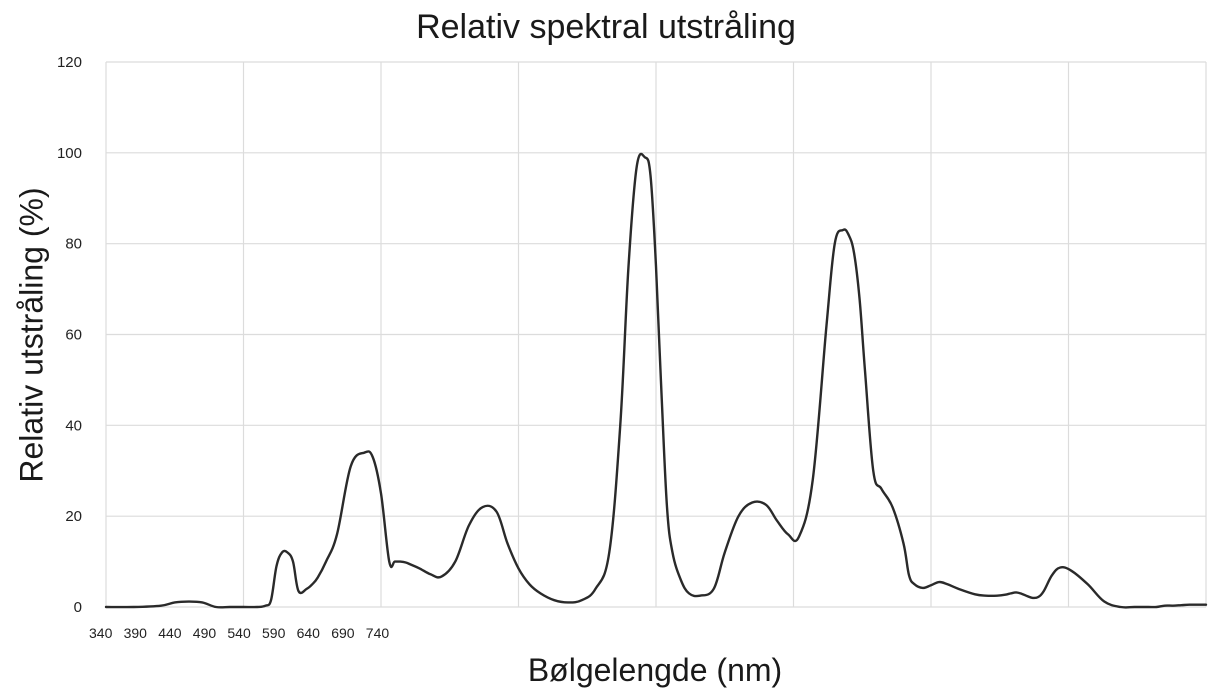 The image size is (1212, 695). I want to click on x-tick-label: 340, so click(101, 633).